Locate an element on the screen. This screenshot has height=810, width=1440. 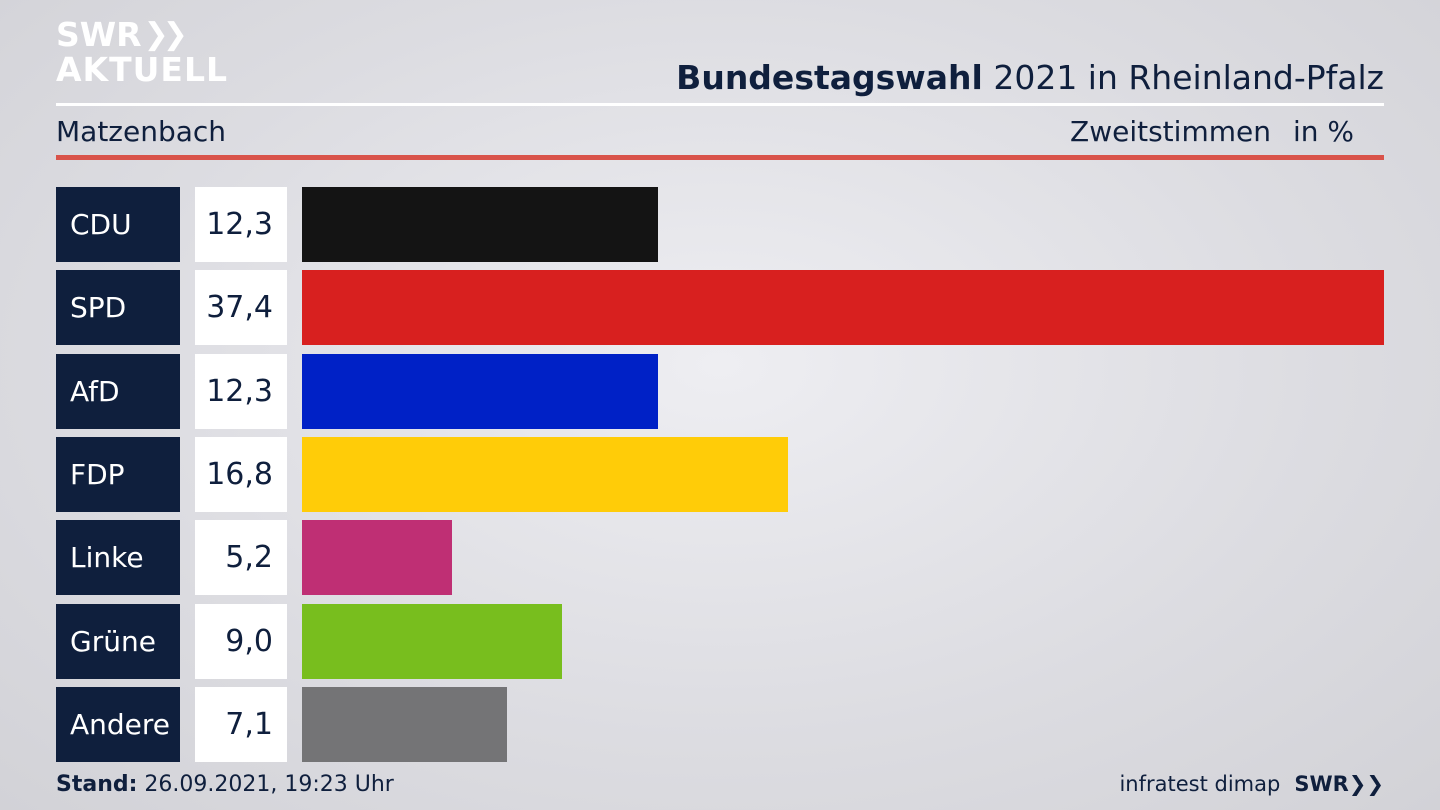
party-label: Linke is located at coordinates (118, 557).